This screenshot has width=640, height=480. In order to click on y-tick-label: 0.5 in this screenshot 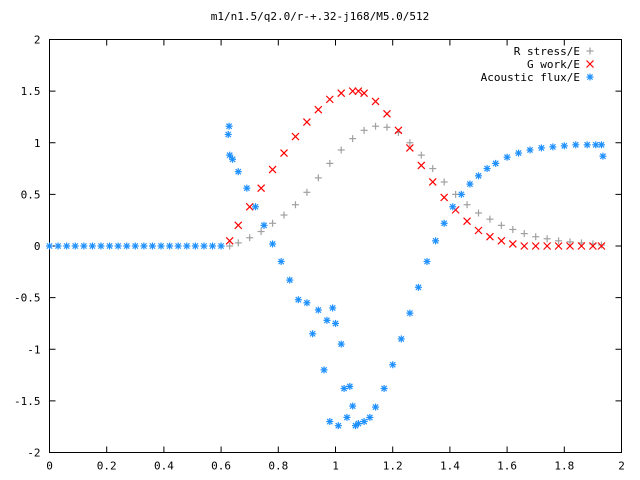, I will do `click(31, 194)`.